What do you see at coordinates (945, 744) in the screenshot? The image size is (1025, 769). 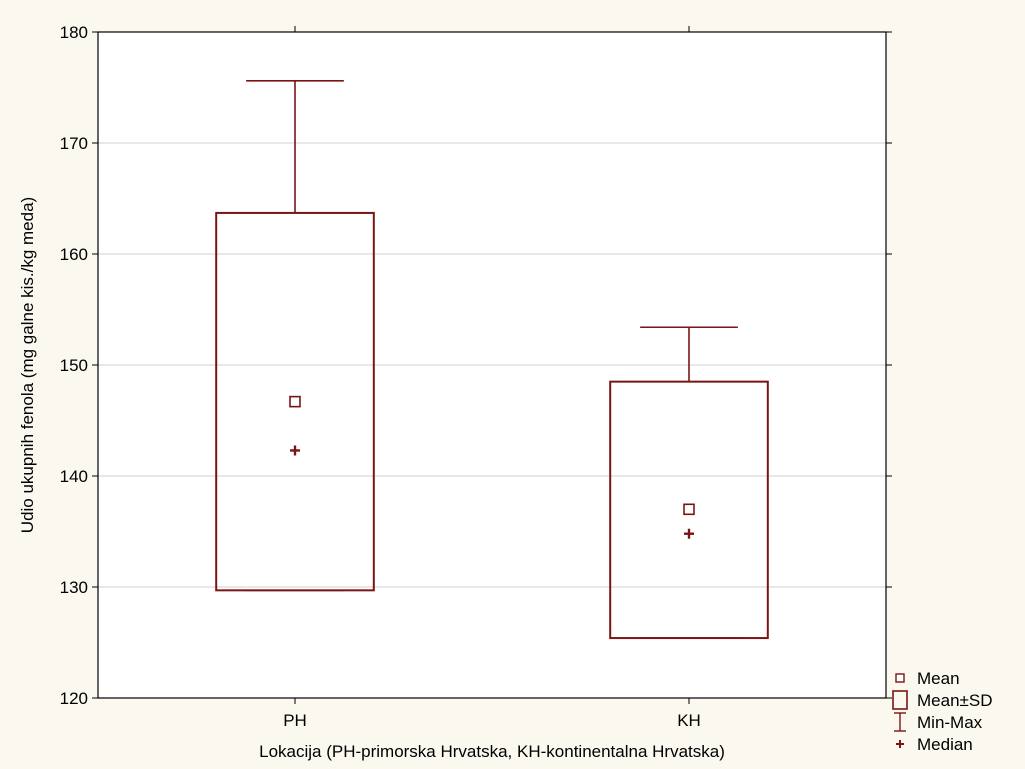 I see `legend-label: Median` at bounding box center [945, 744].